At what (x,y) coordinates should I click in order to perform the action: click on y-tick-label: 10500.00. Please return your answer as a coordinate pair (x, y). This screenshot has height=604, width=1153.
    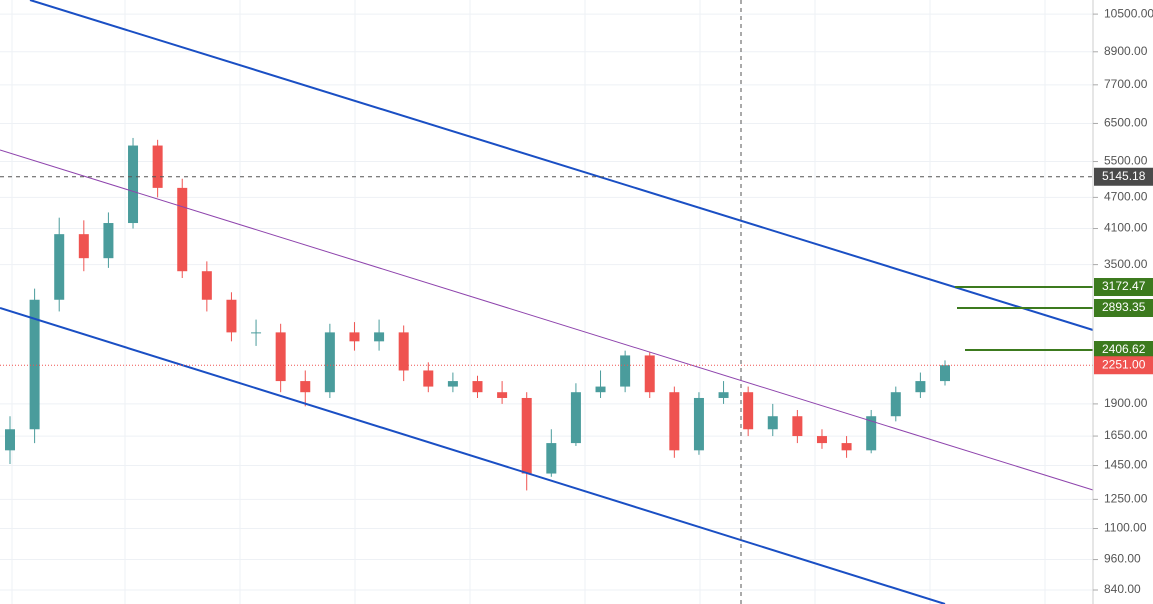
    Looking at the image, I should click on (1128, 13).